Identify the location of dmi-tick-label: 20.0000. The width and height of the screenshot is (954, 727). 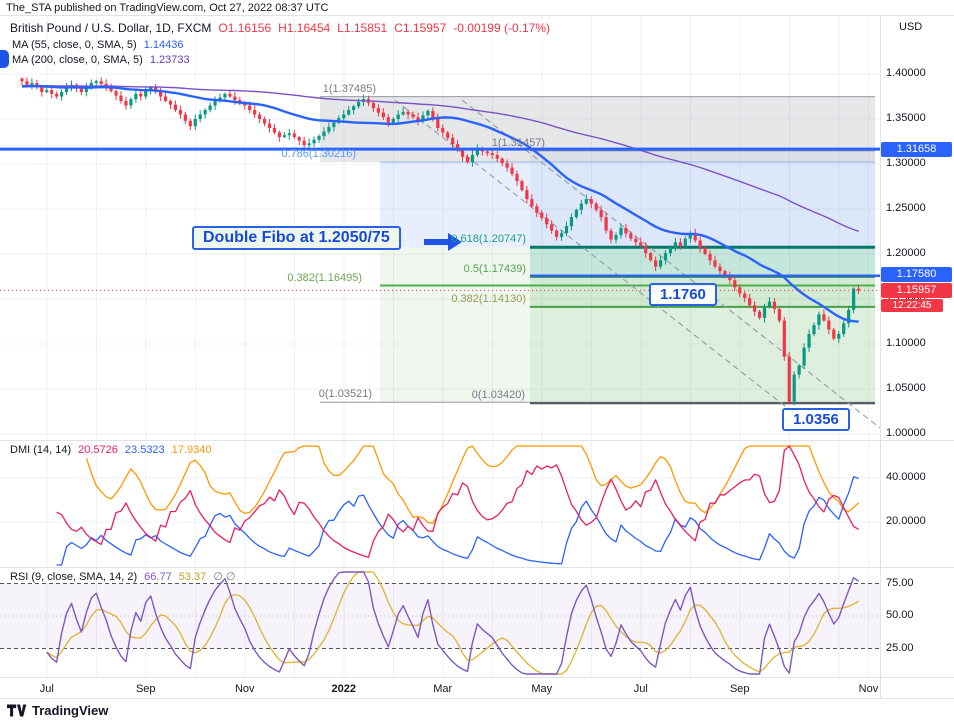
(906, 521).